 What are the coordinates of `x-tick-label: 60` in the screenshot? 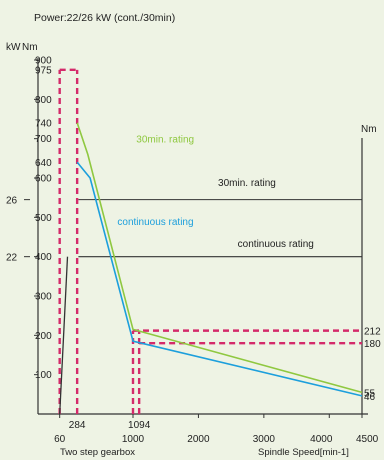 It's located at (60, 439).